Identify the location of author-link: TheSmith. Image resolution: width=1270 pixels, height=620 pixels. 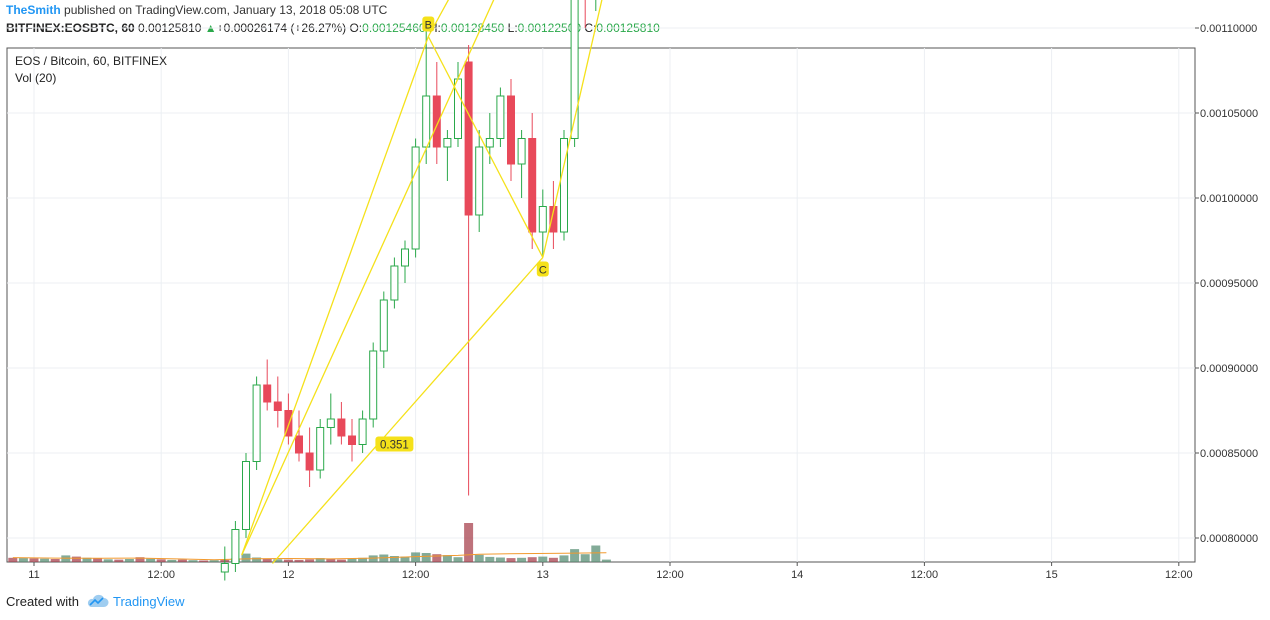
(33, 10).